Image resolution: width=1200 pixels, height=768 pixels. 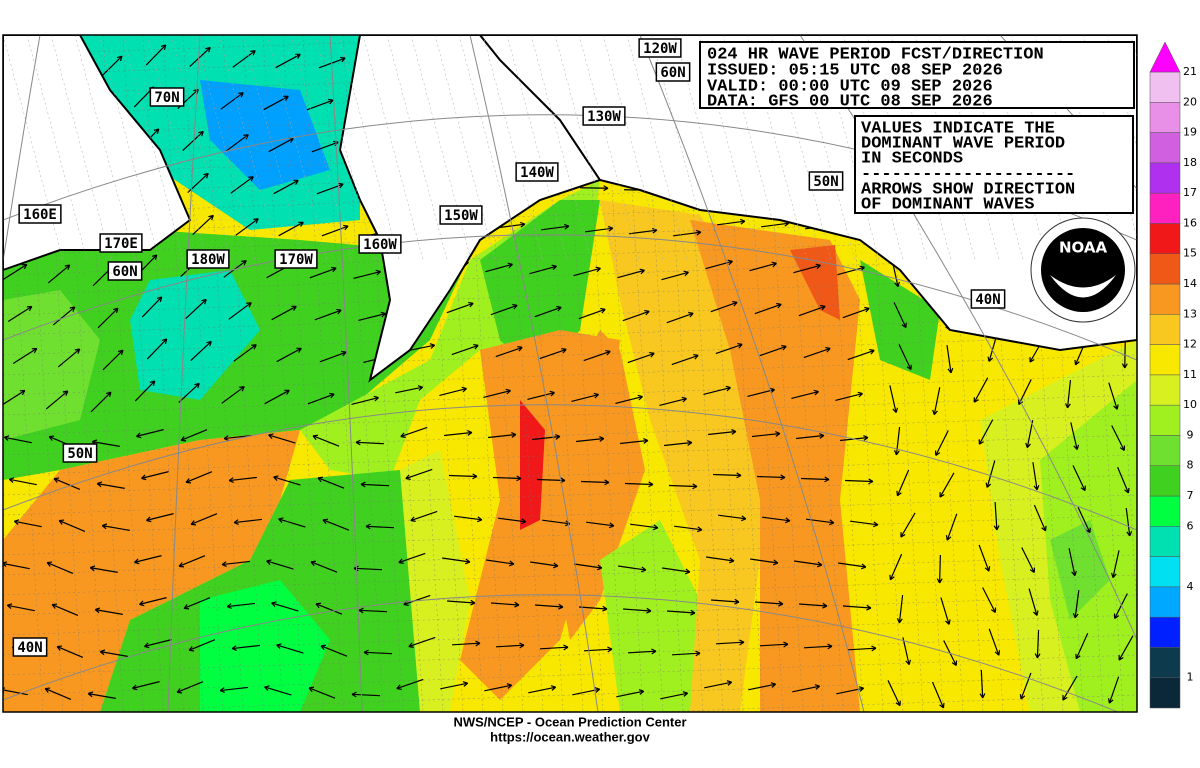 I want to click on colorbar-label: 14, so click(x=1190, y=283).